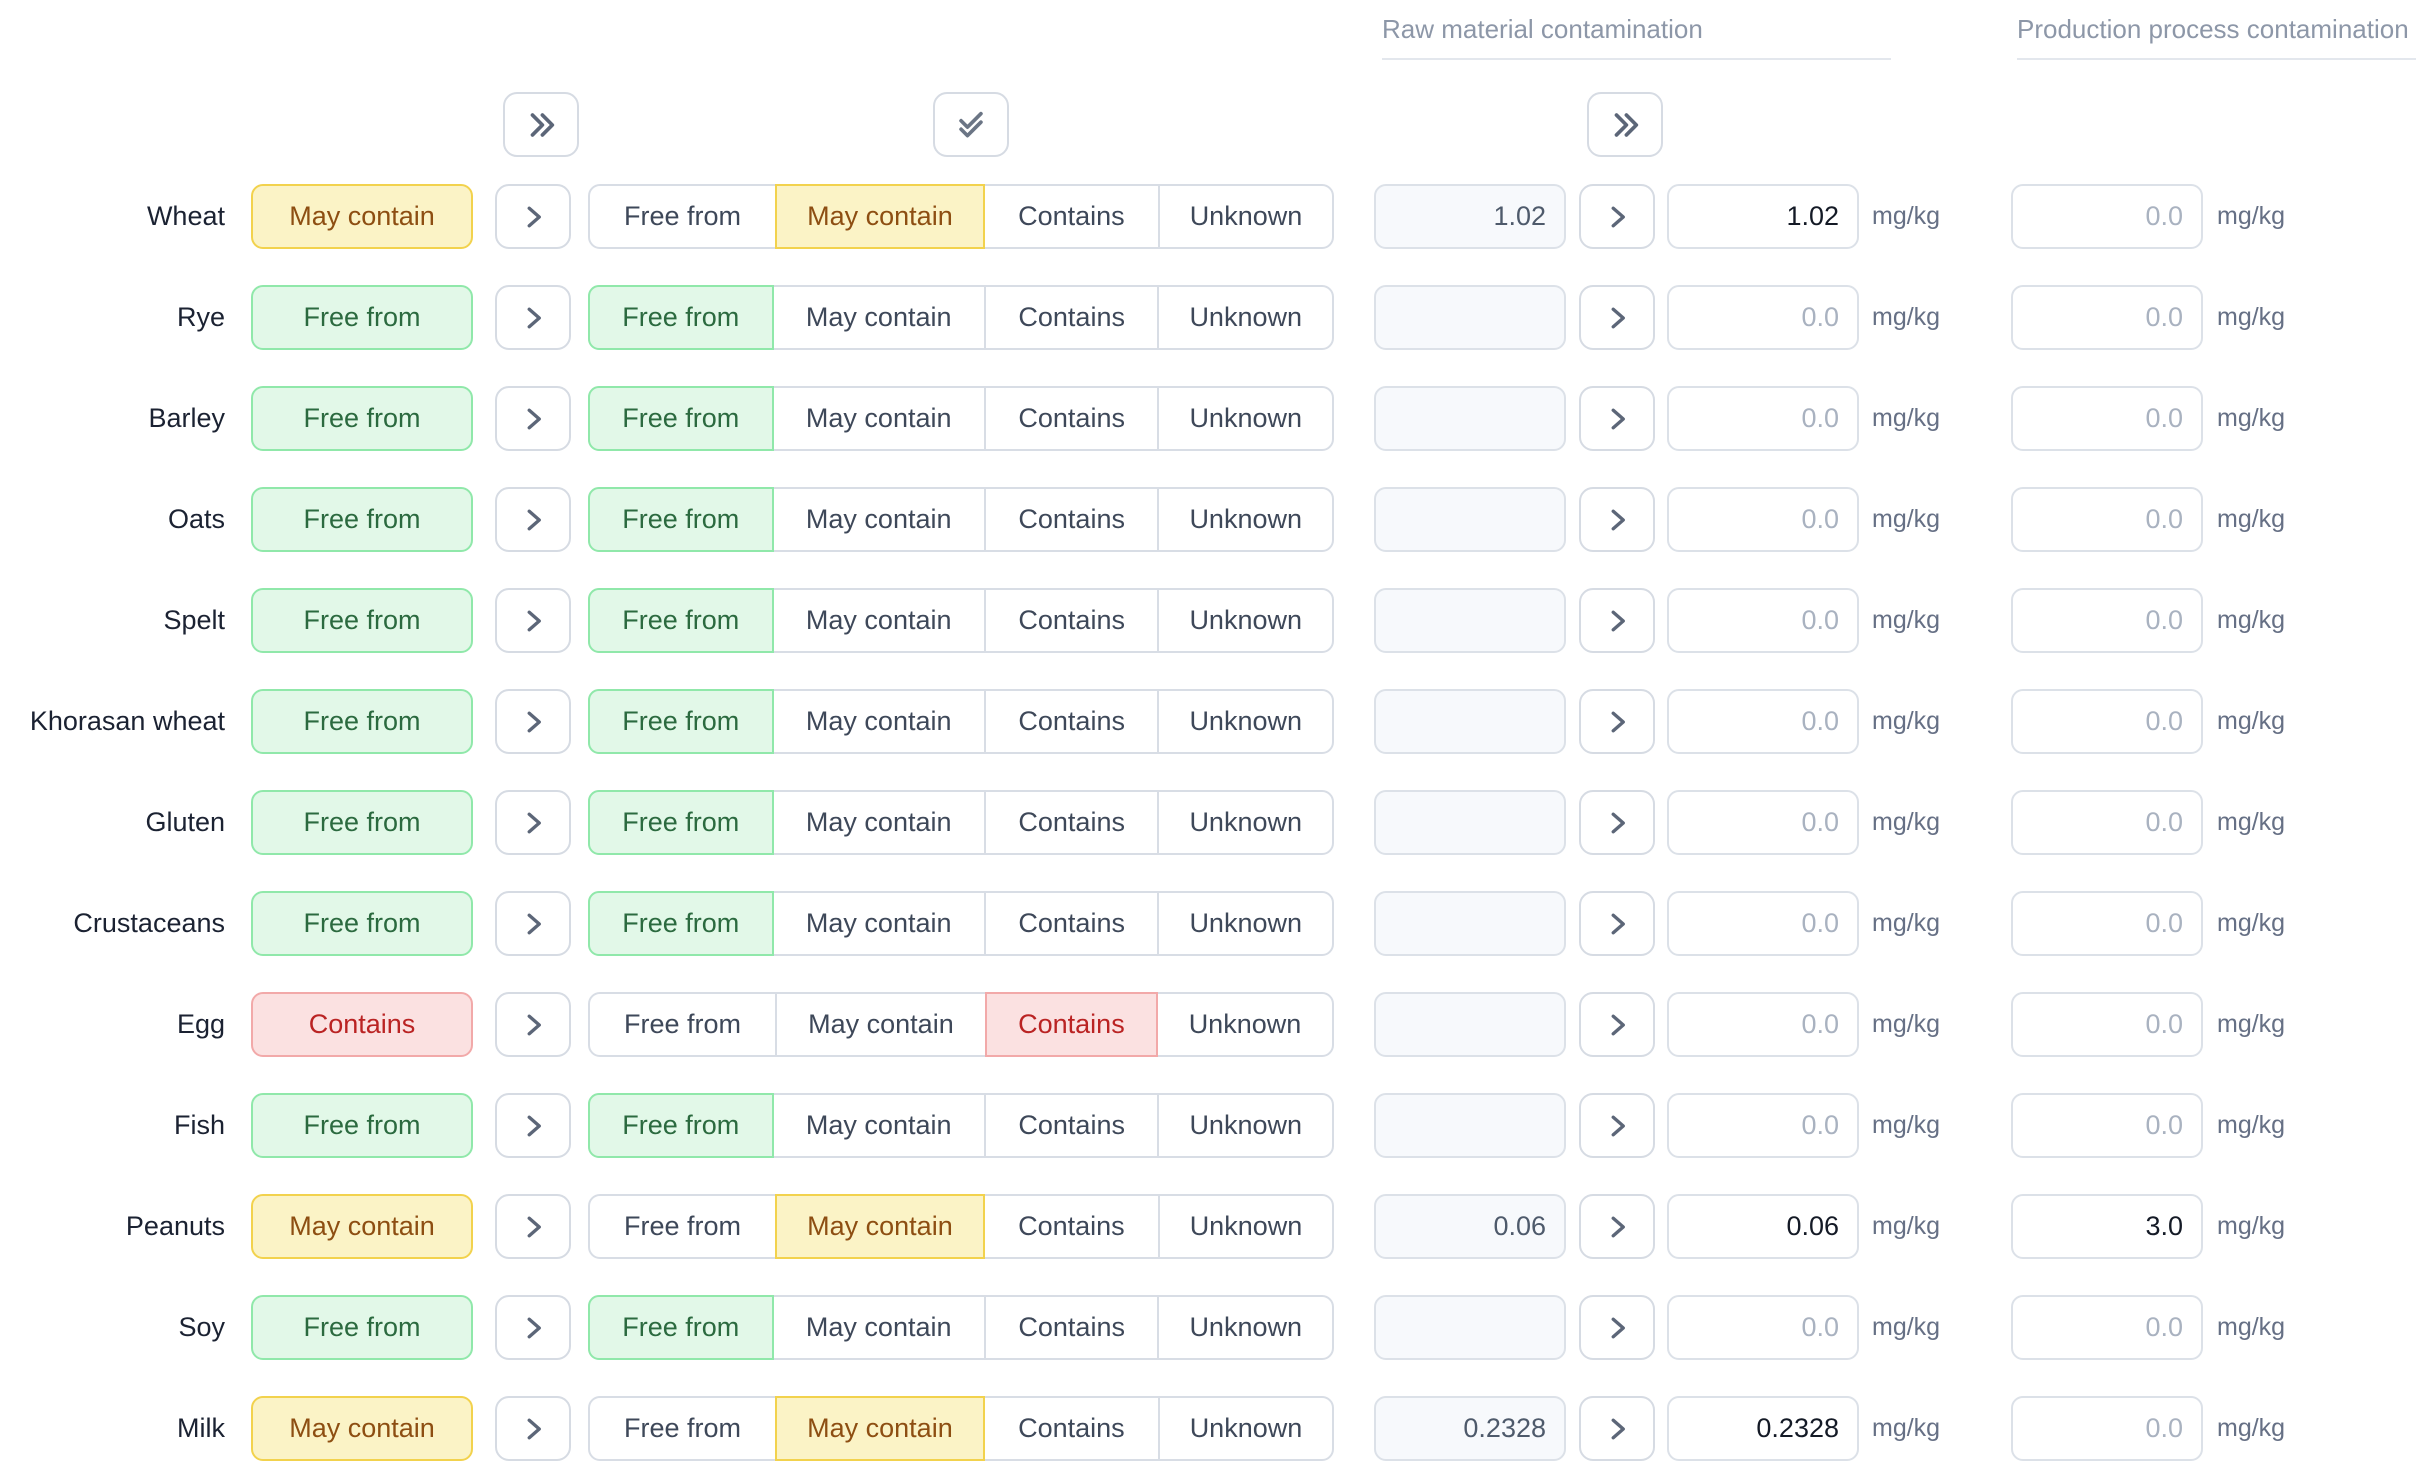 This screenshot has width=2416, height=1466. Describe the element at coordinates (541, 124) in the screenshot. I see `expand-status-column-button` at that location.